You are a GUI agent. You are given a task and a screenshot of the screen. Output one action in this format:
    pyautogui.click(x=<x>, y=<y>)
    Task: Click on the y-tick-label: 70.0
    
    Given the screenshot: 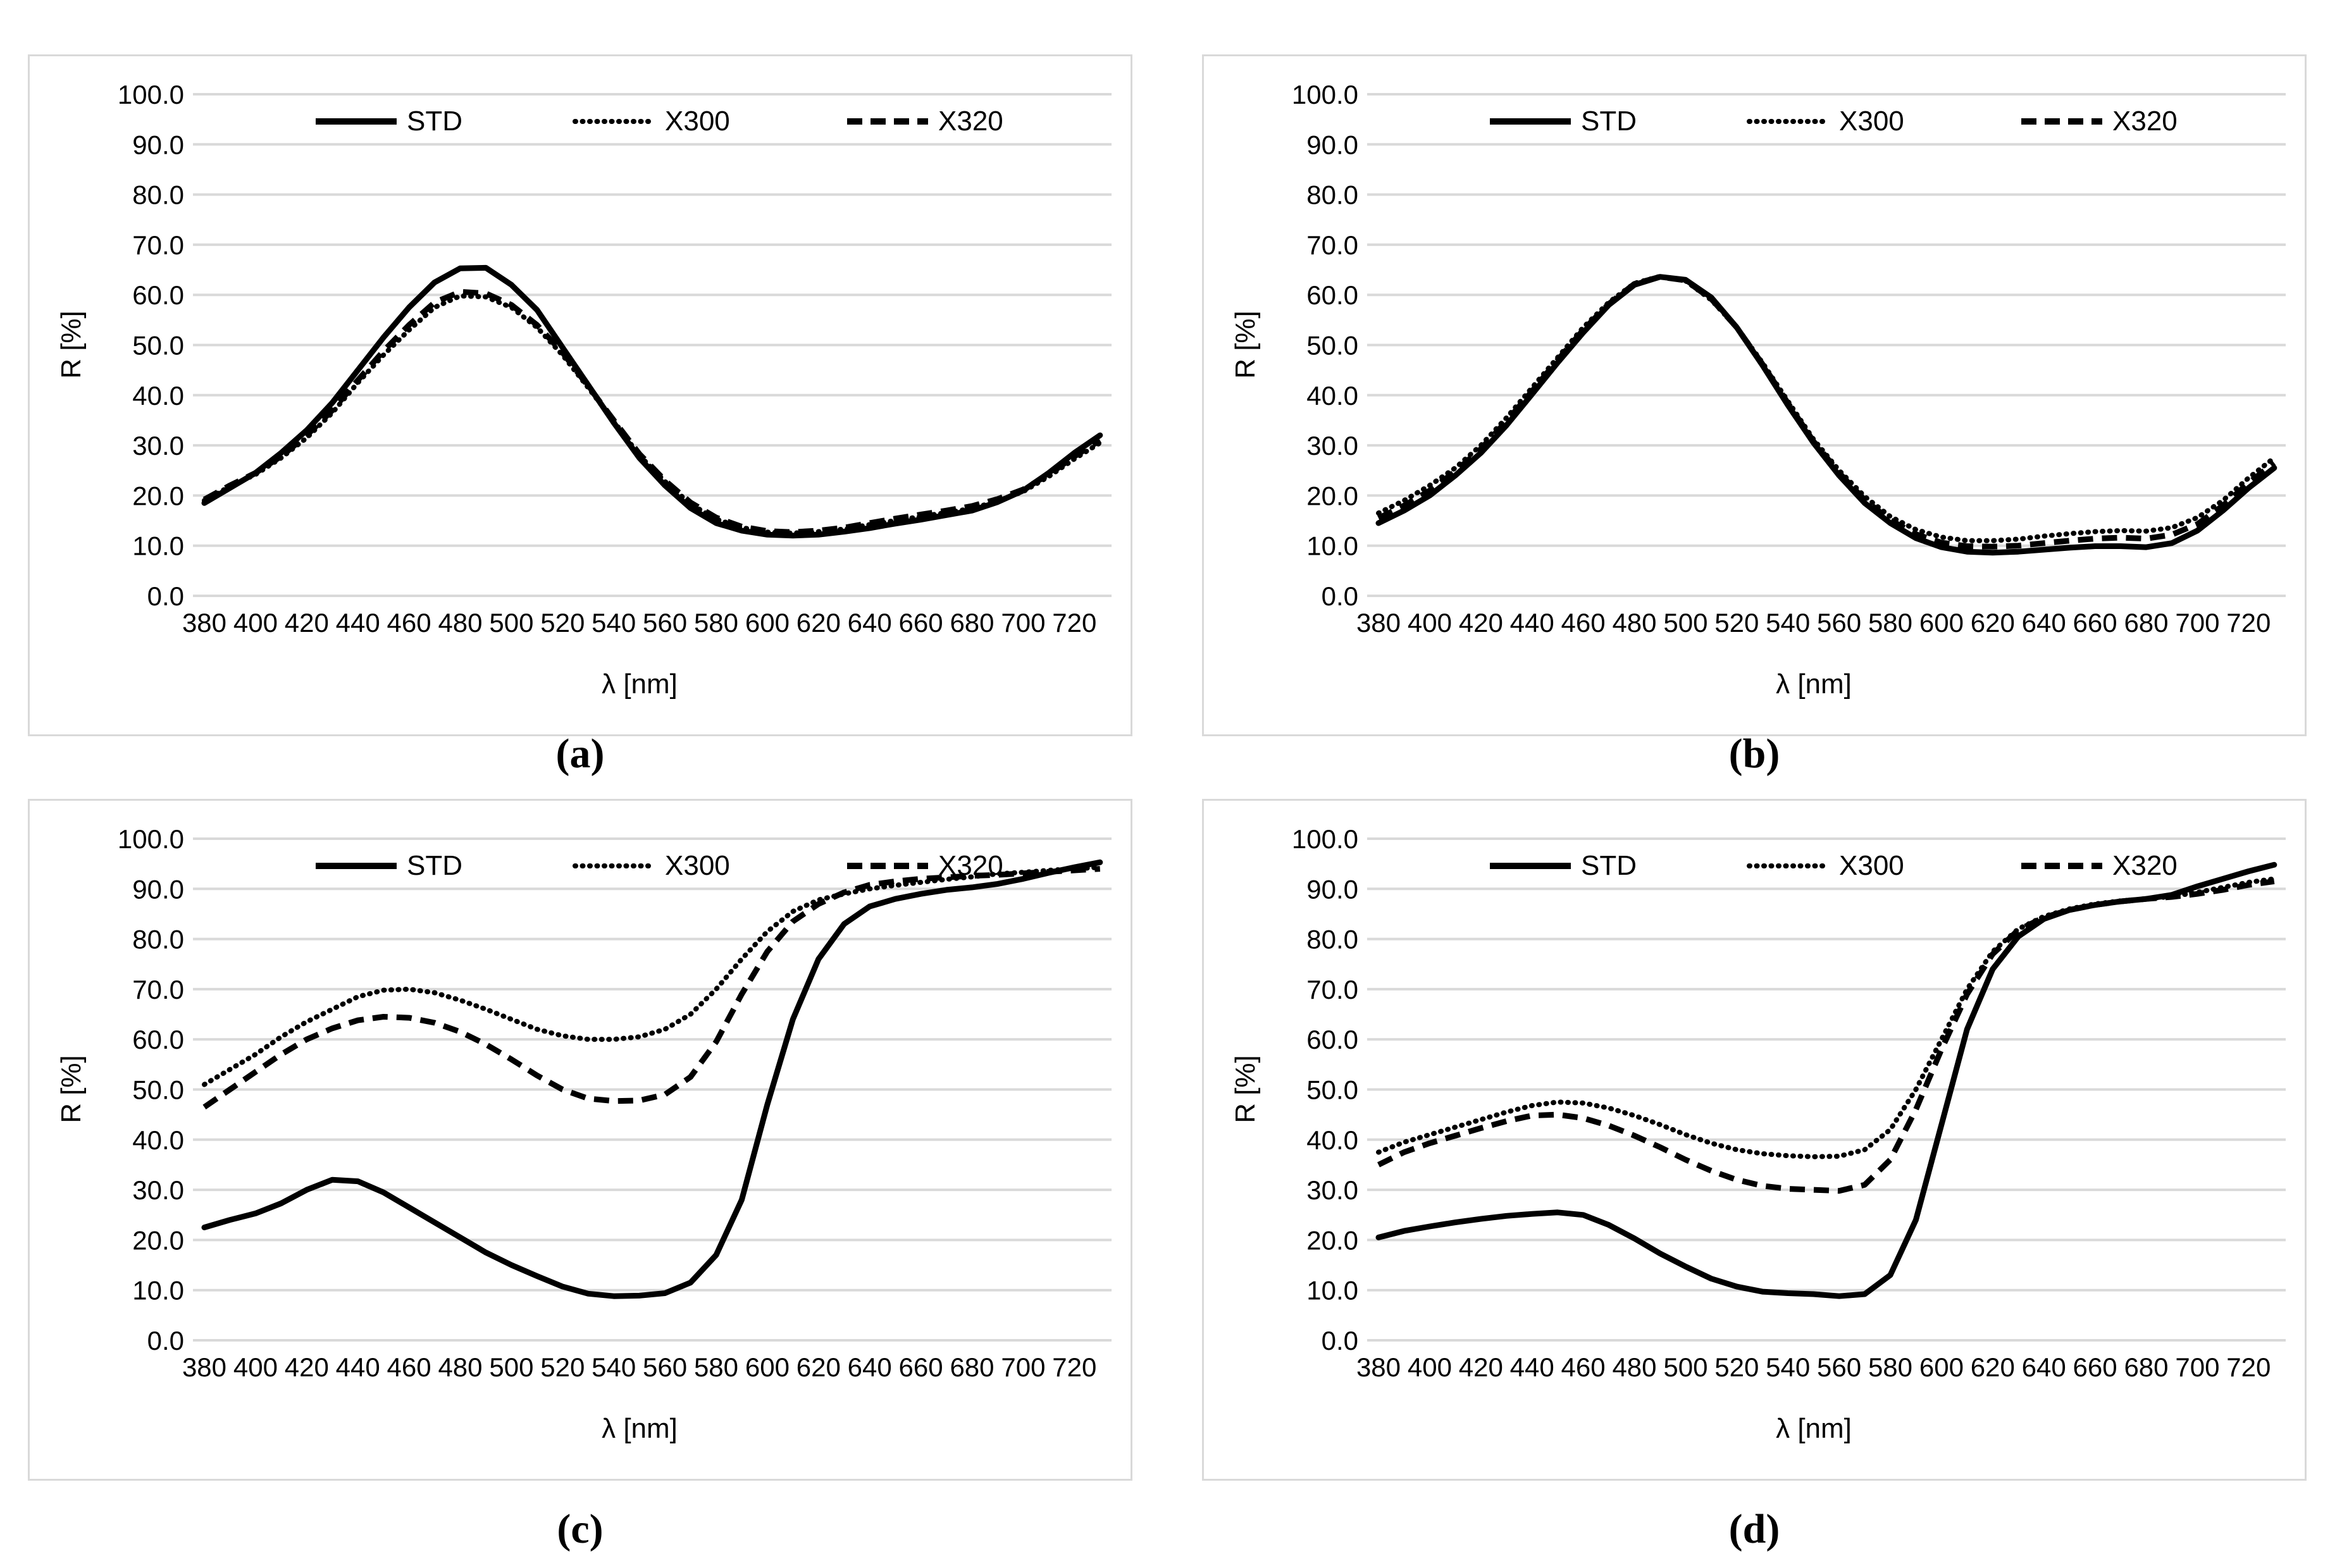 What is the action you would take?
    pyautogui.click(x=158, y=245)
    